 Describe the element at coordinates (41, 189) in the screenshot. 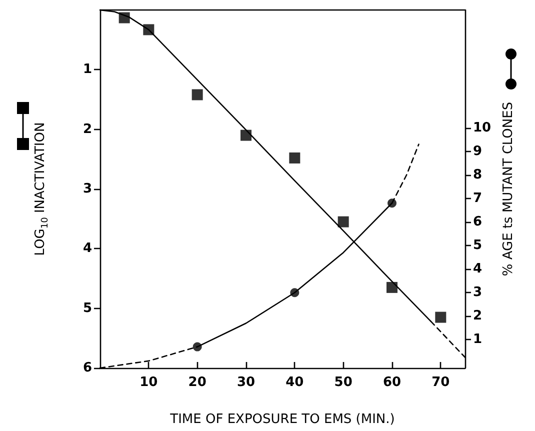

I see `y-axis-title: LOG10 INACTIVATION` at that location.